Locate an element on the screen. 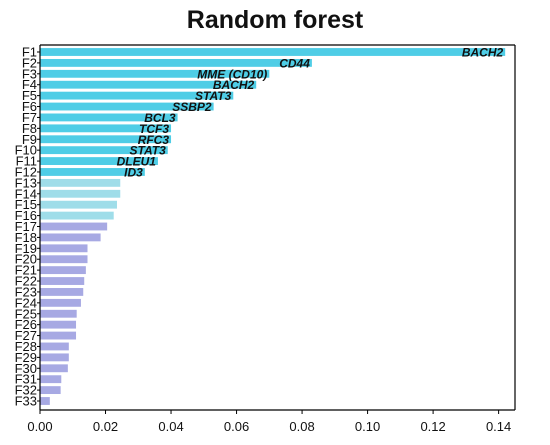 This screenshot has height=445, width=550. bar-f6 is located at coordinates (127, 106).